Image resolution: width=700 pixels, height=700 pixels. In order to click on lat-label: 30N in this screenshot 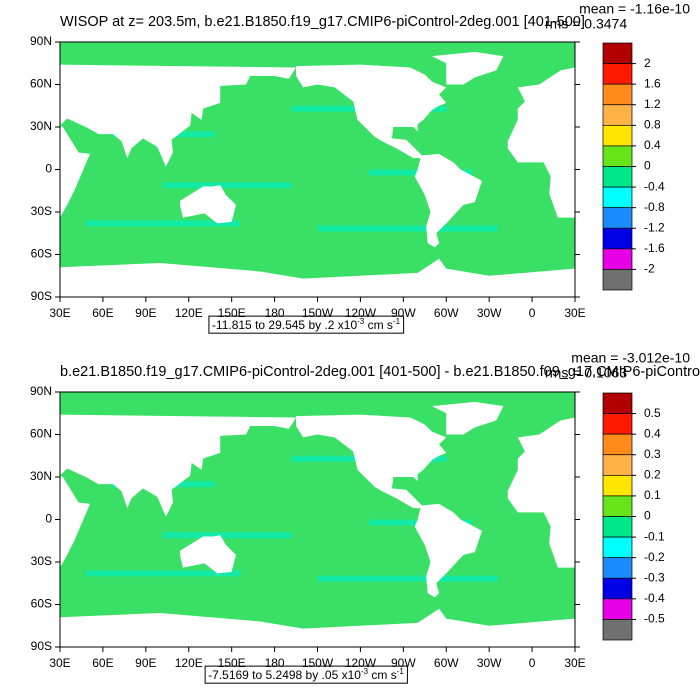, I will do `click(41, 476)`.